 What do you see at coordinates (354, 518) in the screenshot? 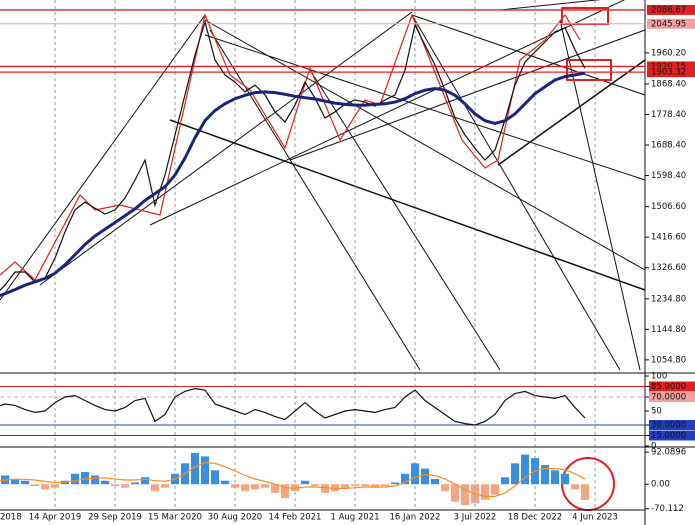
I see `x-tick-label: 1 Aug 2021` at bounding box center [354, 518].